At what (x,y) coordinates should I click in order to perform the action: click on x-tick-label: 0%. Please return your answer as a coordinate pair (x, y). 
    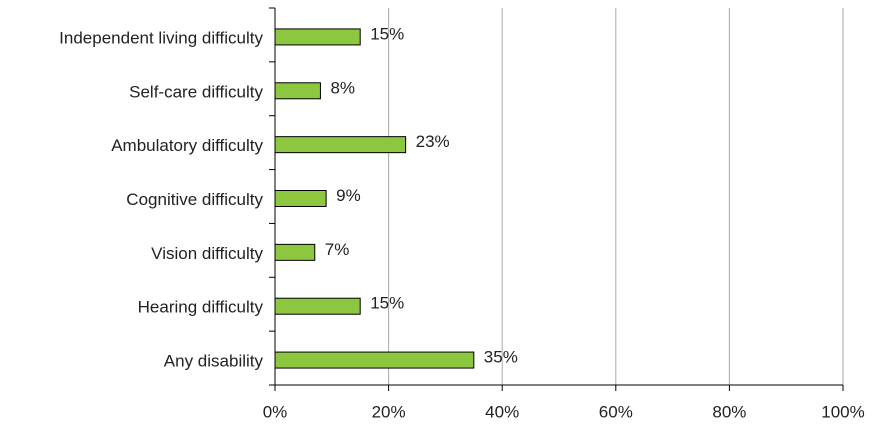
    Looking at the image, I should click on (275, 411).